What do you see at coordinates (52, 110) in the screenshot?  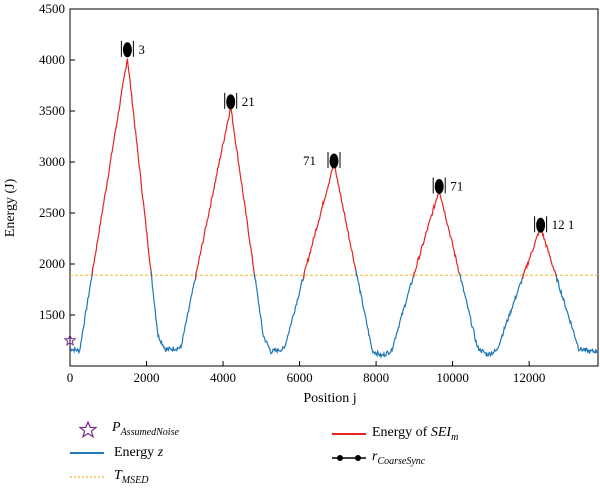 I see `y-tick-label: 3500` at bounding box center [52, 110].